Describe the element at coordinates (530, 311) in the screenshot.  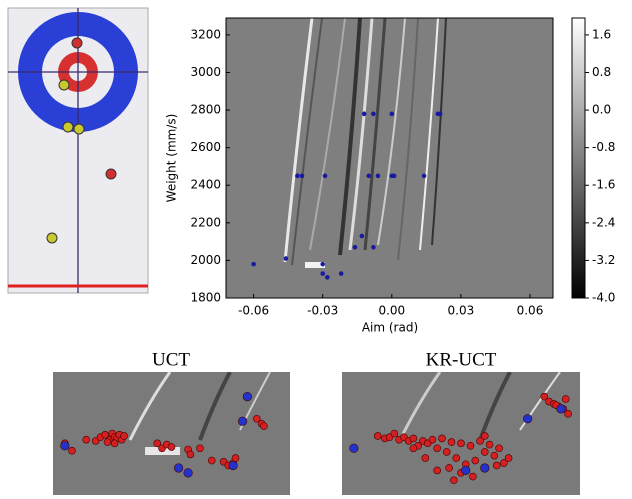
I see `x-tick-label: 0.06` at that location.